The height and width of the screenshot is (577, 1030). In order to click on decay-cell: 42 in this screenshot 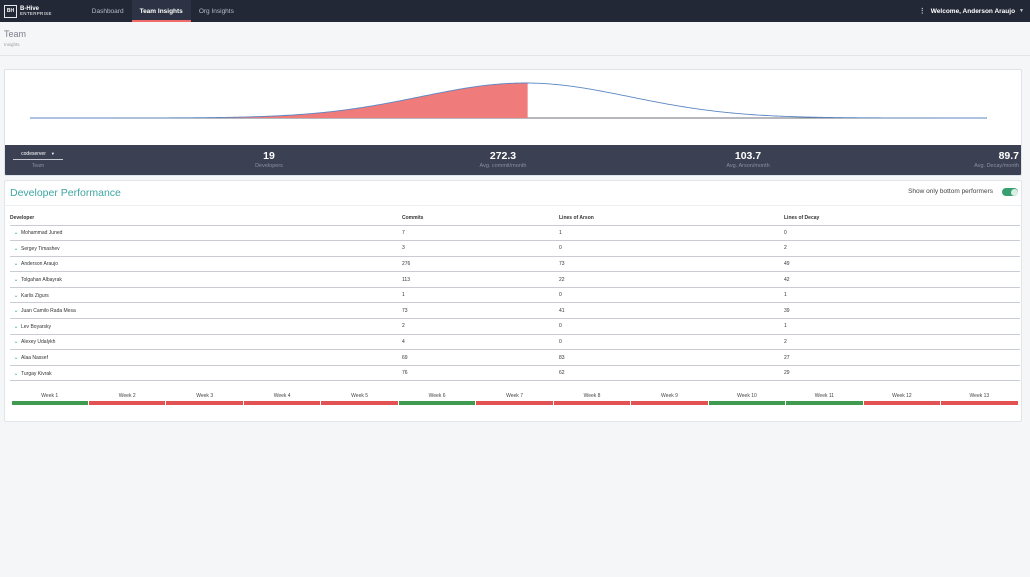, I will do `click(902, 279)`.